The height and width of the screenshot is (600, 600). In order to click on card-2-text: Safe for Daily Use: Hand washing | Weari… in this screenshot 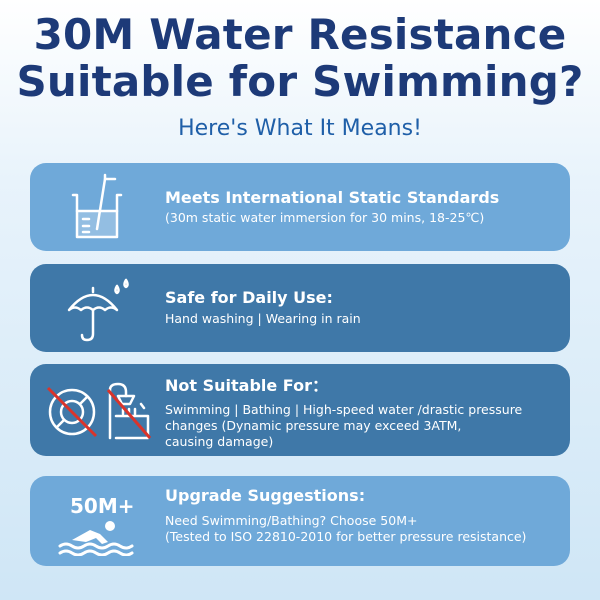, I will do `click(362, 307)`.